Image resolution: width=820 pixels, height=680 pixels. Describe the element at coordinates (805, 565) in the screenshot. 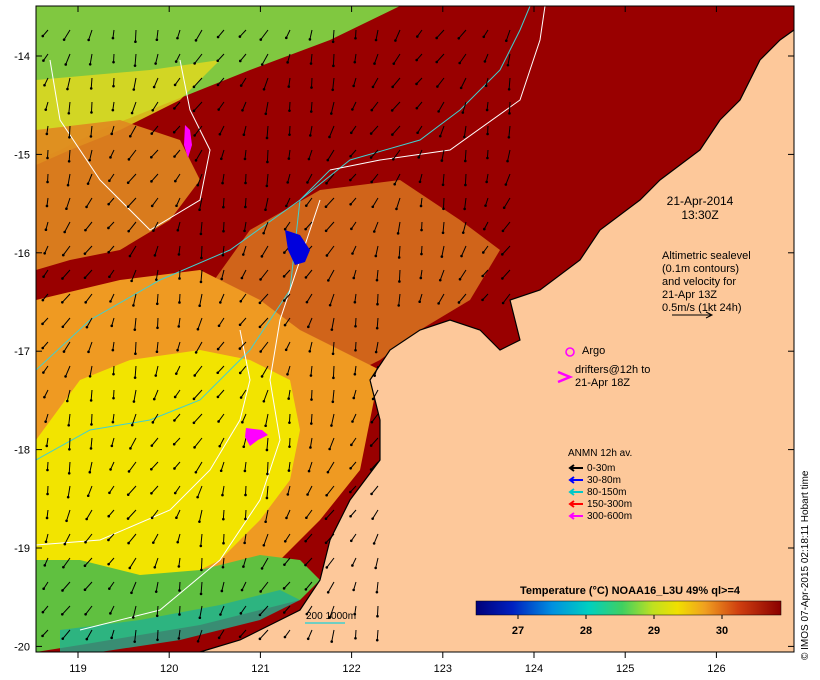

I see `credit-text: © IMOS 07-Apr-2015 02:18:11 Hobart time` at that location.